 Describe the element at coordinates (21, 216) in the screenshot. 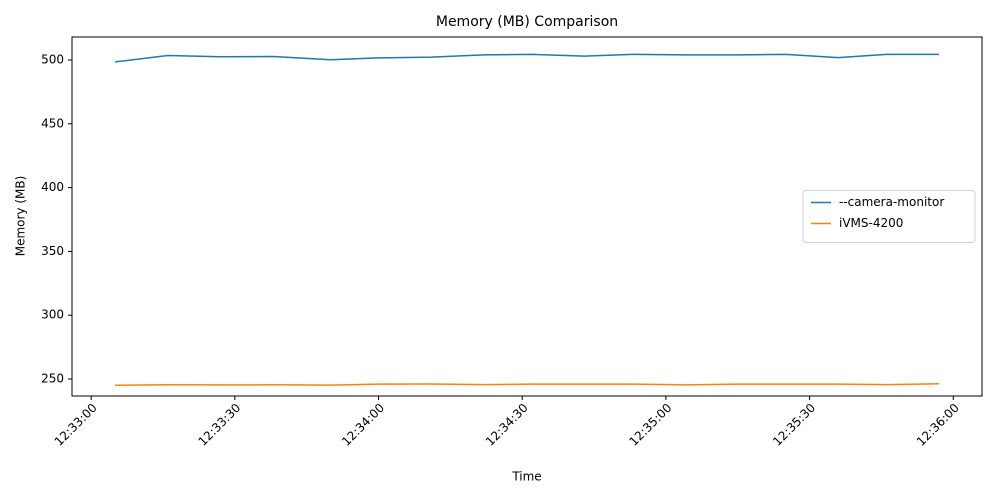

I see `y-axis-label: Memory (MB)` at that location.